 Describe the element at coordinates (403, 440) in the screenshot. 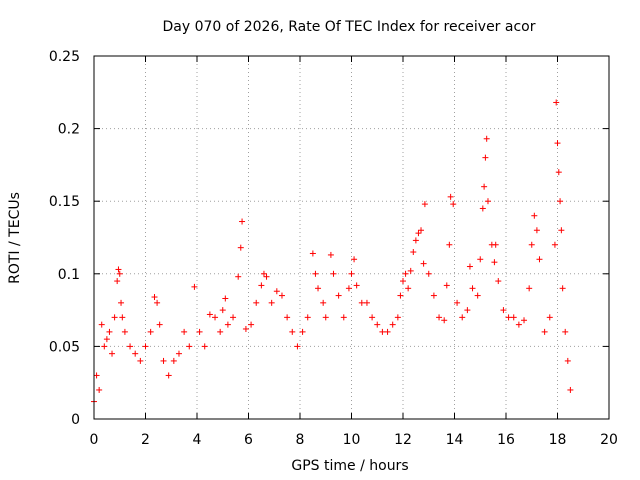

I see `x-tick-label: 12` at that location.